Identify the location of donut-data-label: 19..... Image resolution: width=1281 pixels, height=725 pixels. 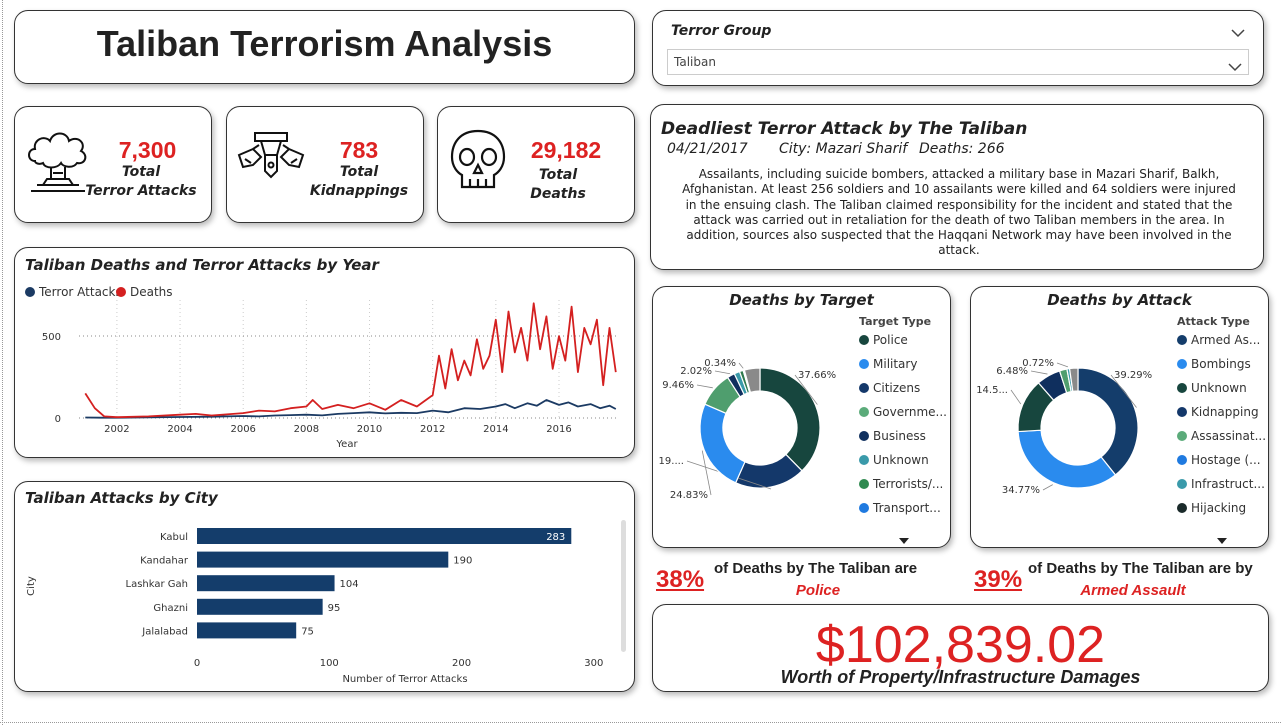
(671, 461).